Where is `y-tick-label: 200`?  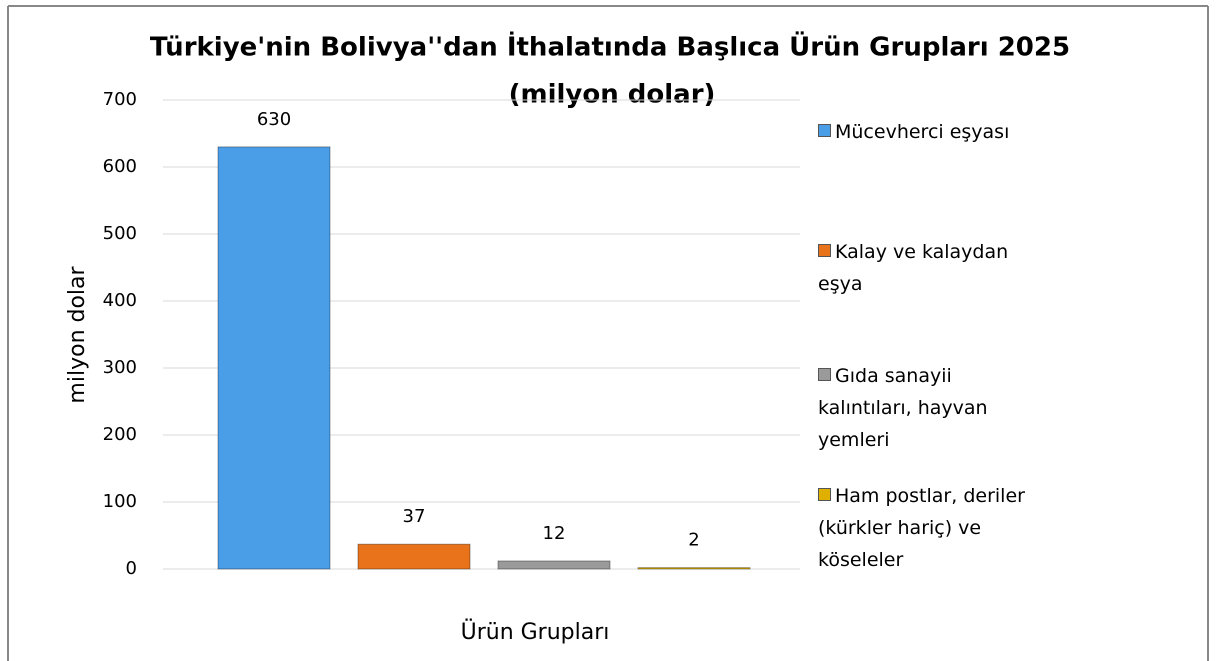 y-tick-label: 200 is located at coordinates (120, 434).